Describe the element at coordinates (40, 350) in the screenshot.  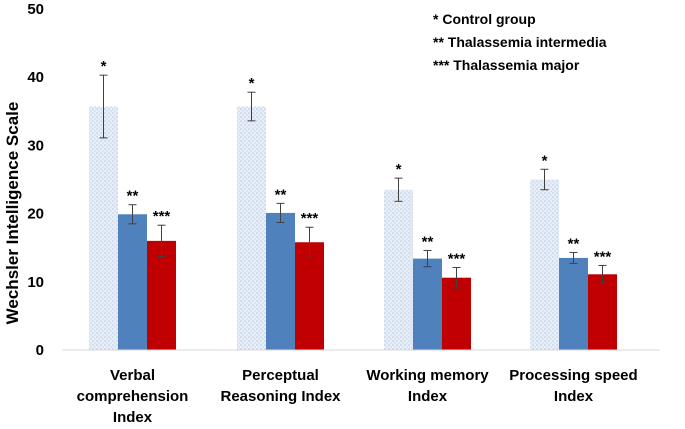
I see `y-tick-label: 0` at that location.